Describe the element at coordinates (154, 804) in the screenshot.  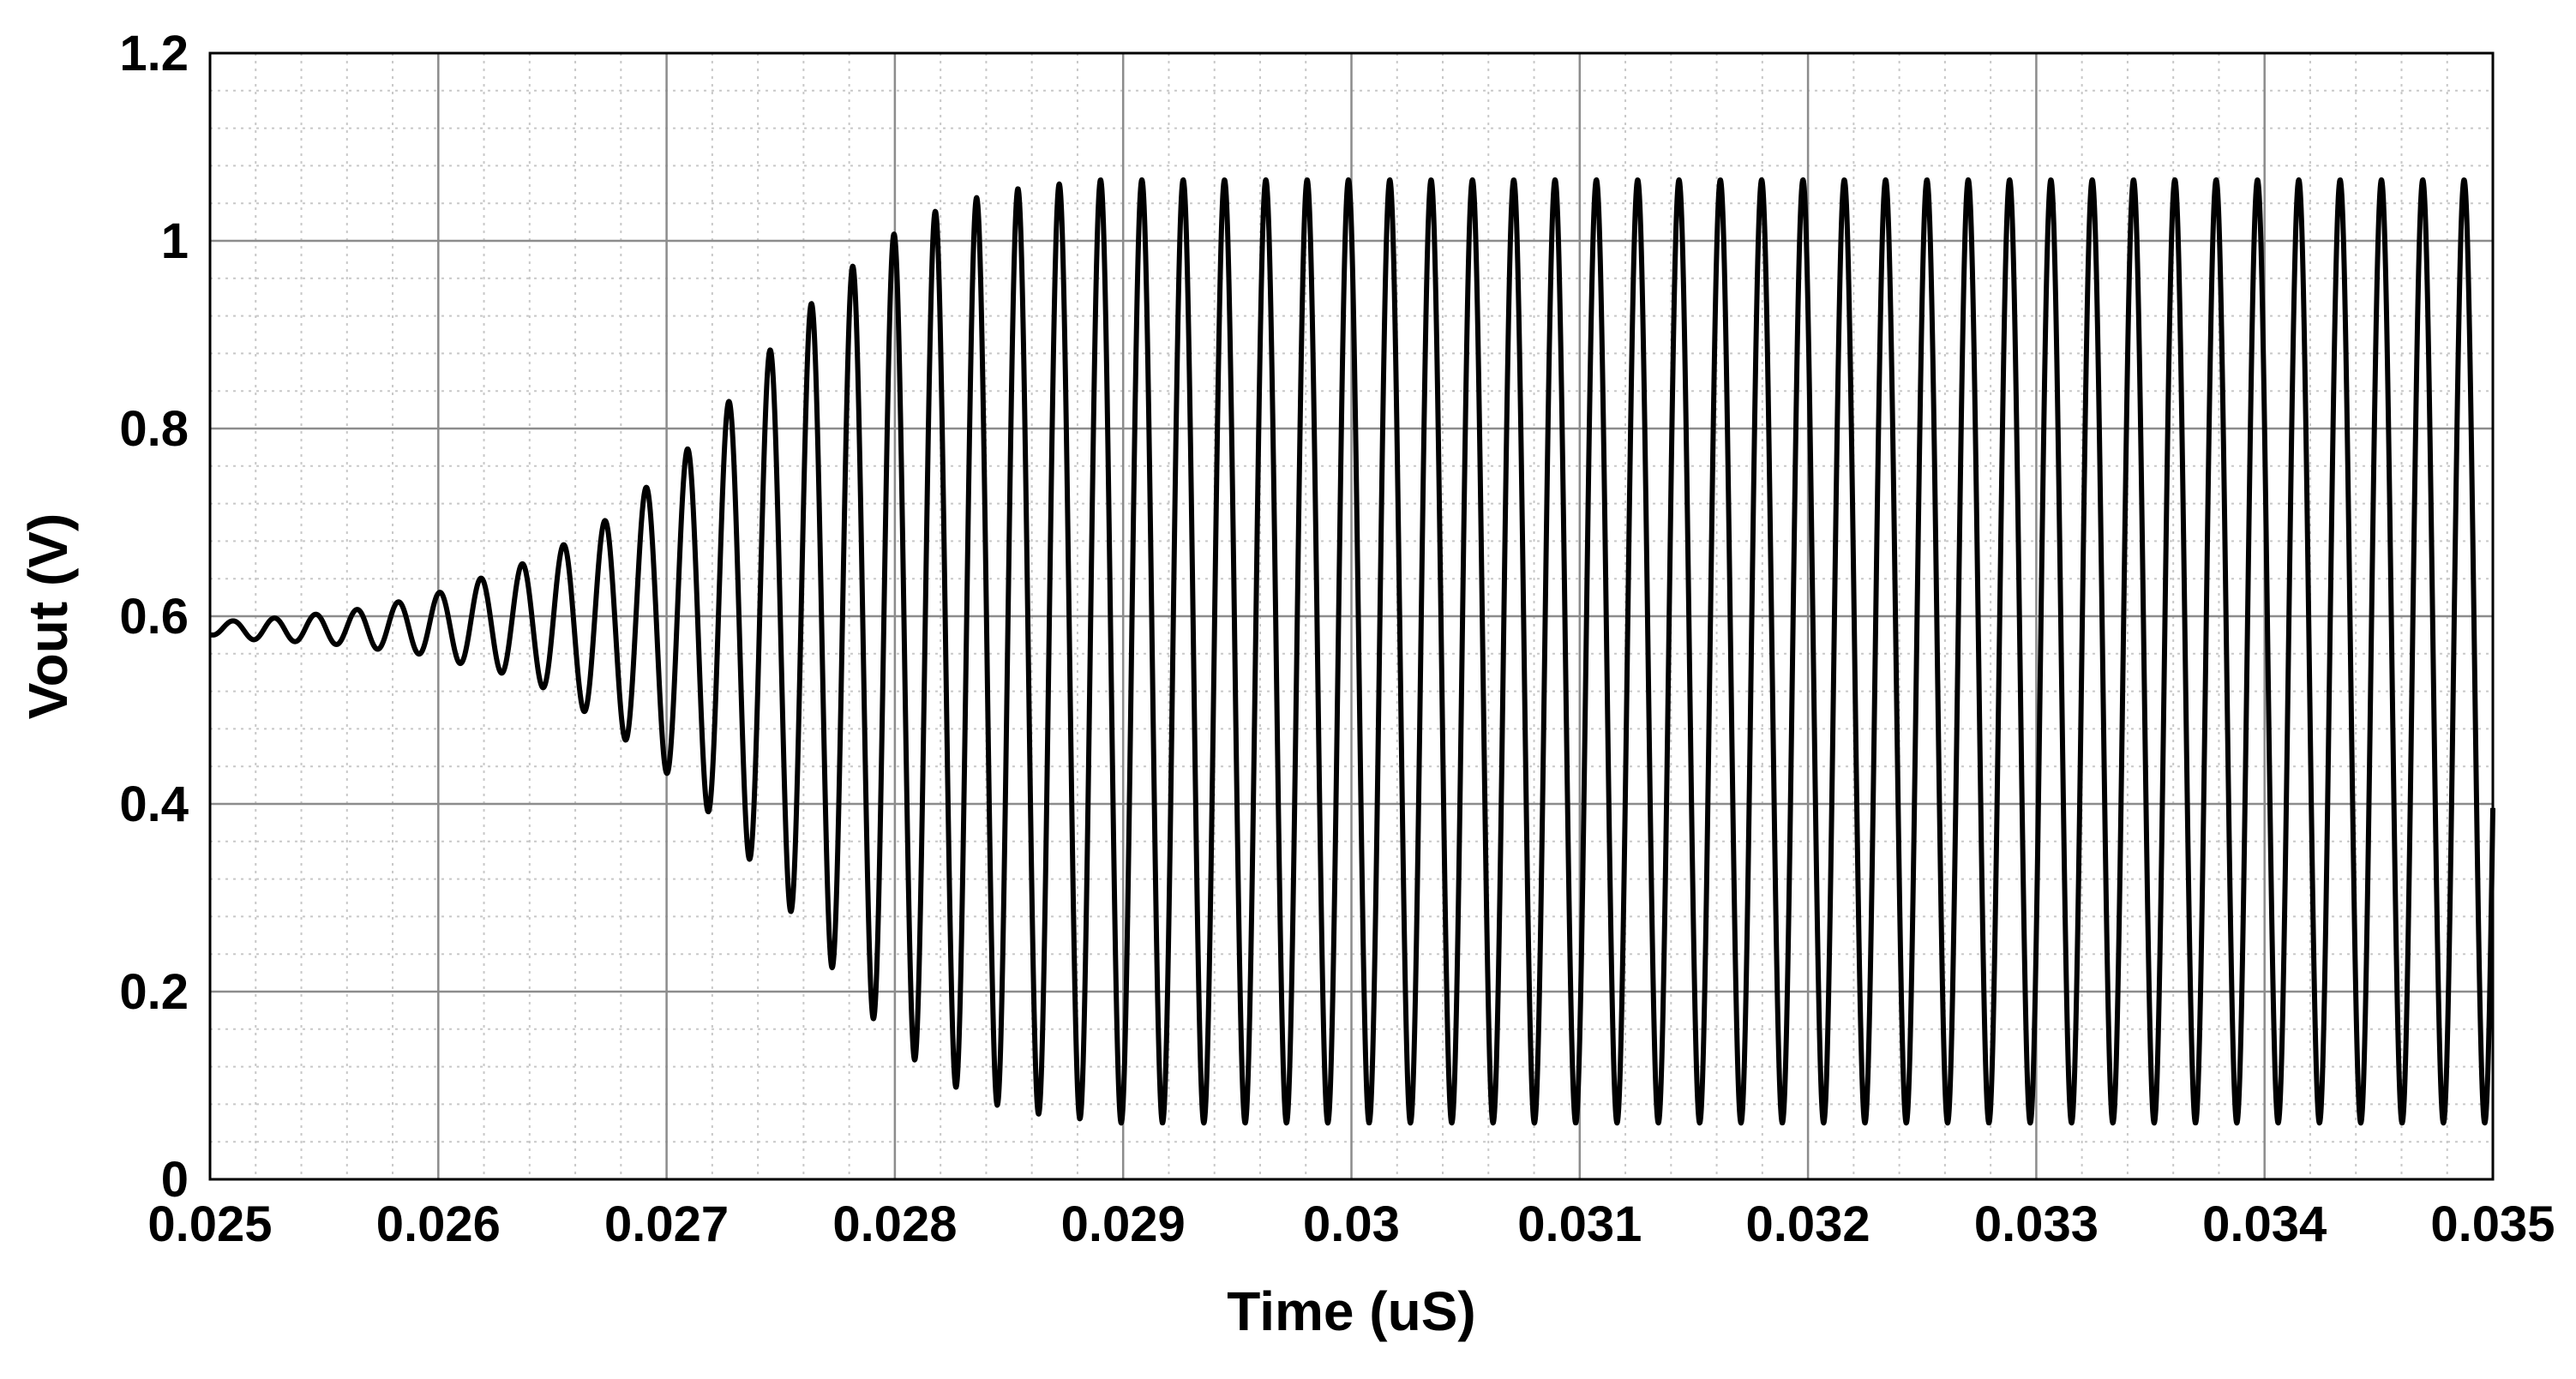
I see `y-tick-label: 0.4` at that location.